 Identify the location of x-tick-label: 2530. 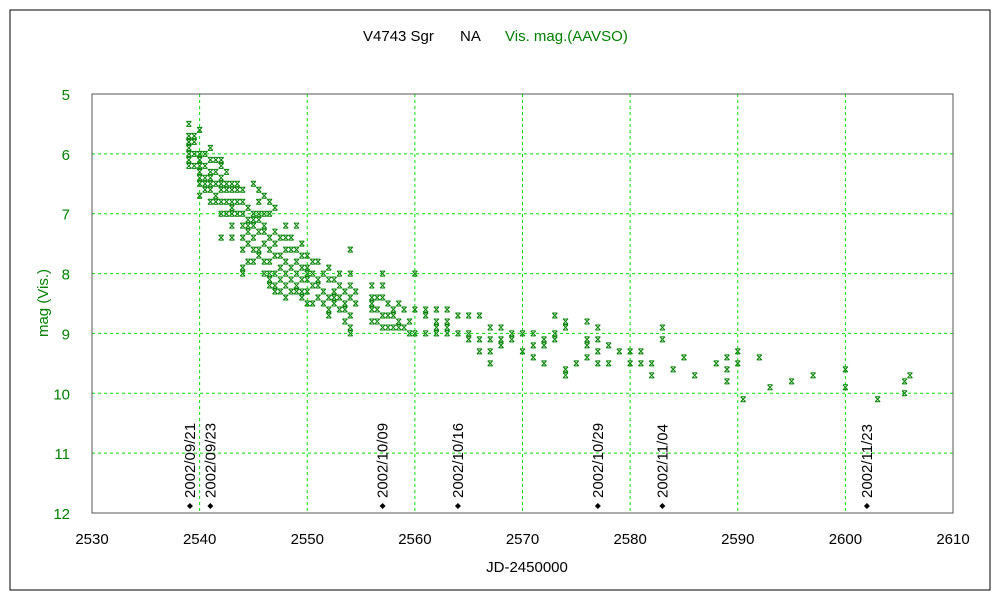
(91, 539).